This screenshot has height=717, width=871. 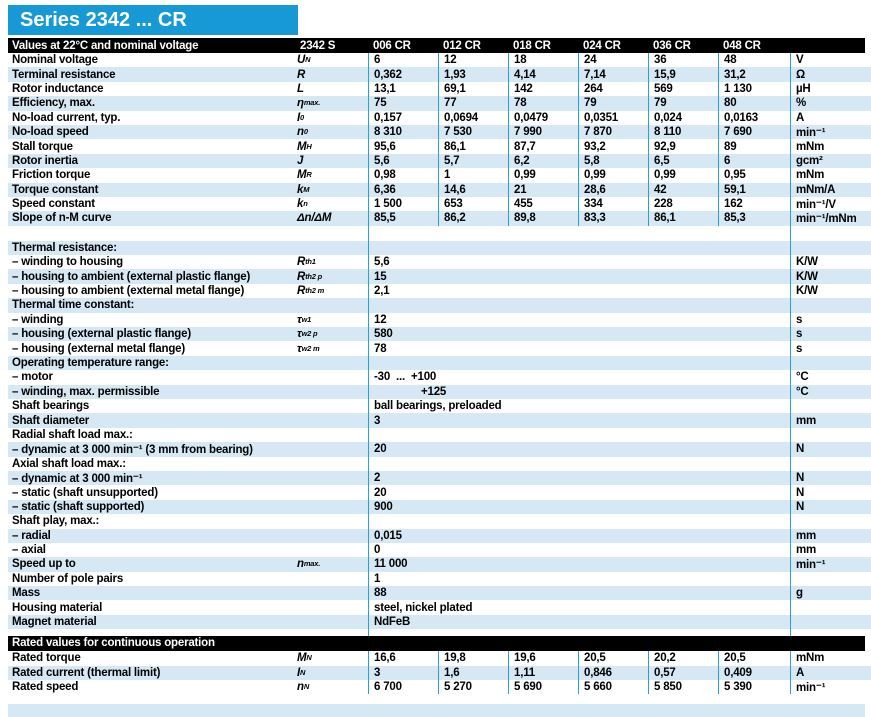 What do you see at coordinates (672, 45) in the screenshot?
I see `variant-column-header: 036 CR` at bounding box center [672, 45].